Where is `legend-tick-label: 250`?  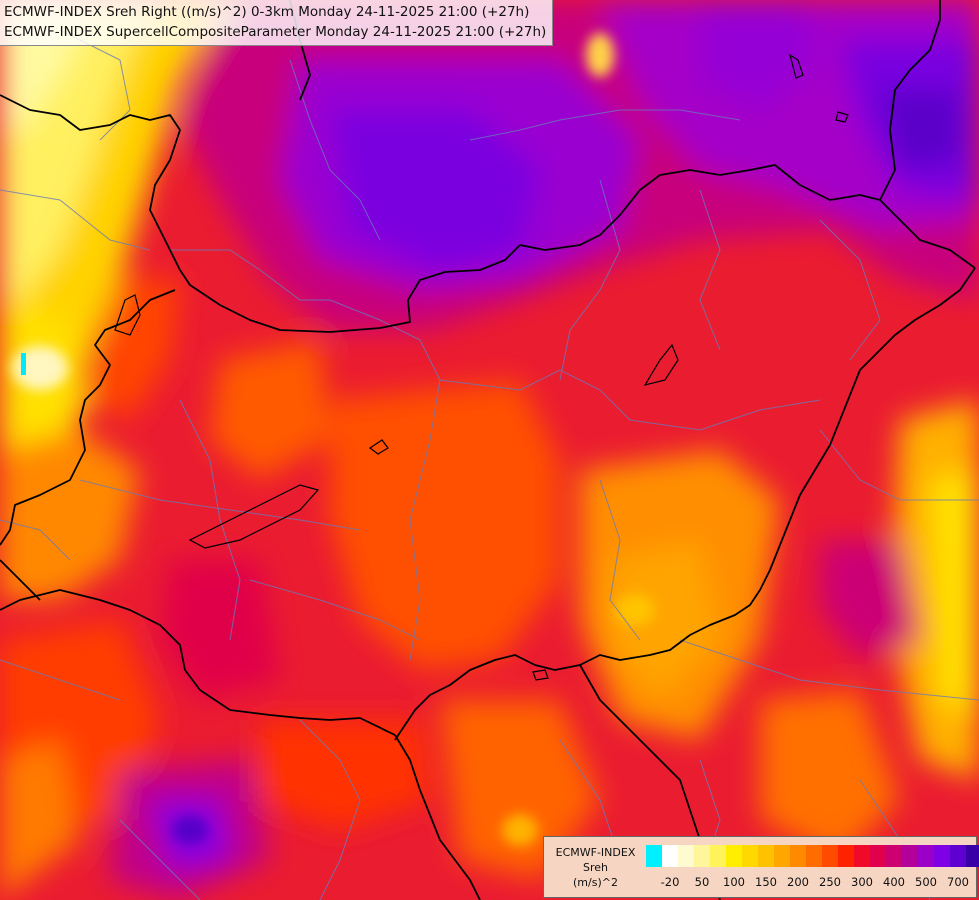 legend-tick-label: 250 is located at coordinates (830, 882).